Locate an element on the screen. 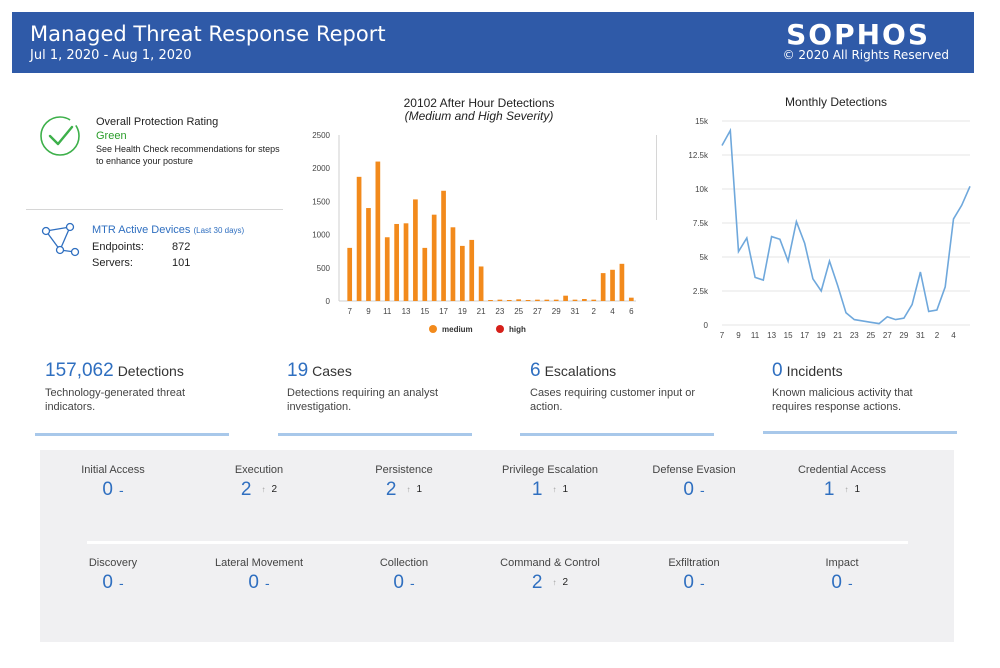  chart-separator is located at coordinates (656, 177).